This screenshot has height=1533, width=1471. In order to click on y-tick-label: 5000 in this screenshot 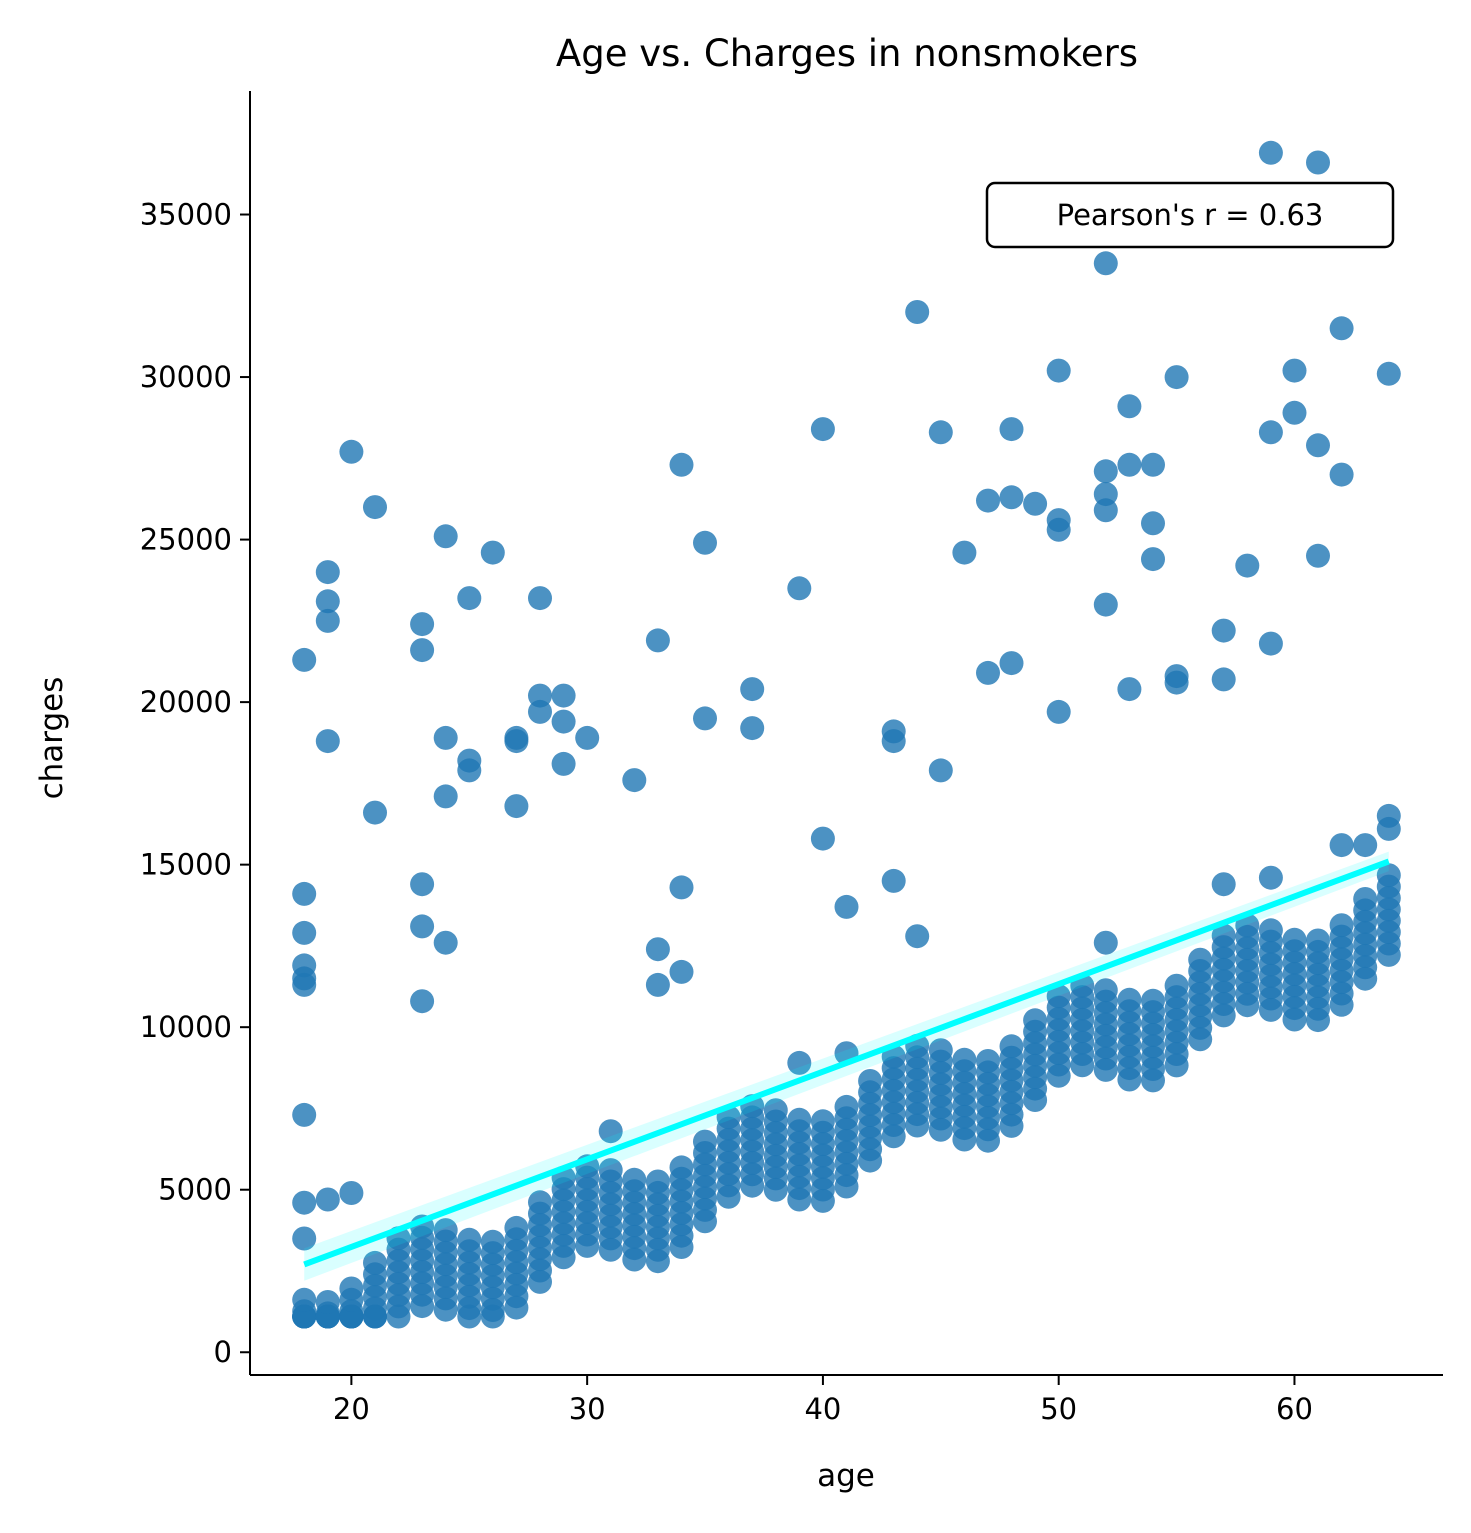, I will do `click(195, 1190)`.